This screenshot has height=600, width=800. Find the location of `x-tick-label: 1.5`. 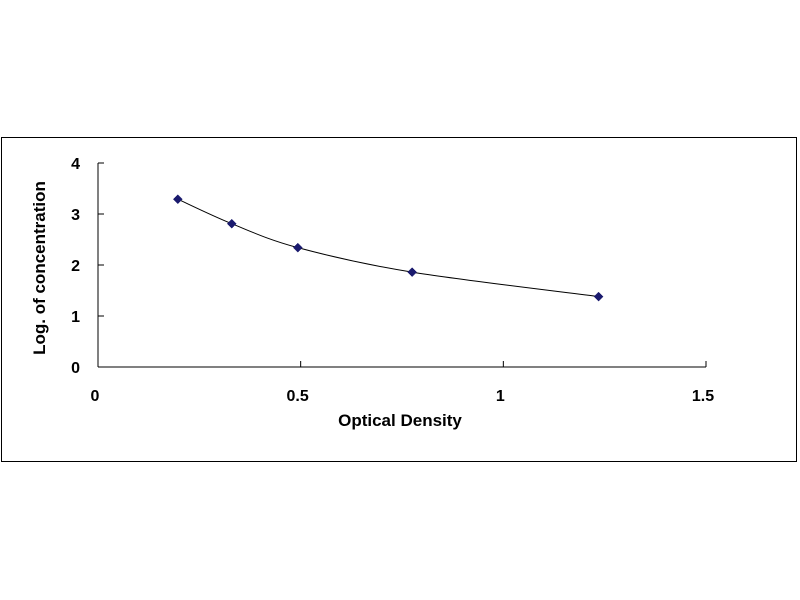

x-tick-label: 1.5 is located at coordinates (703, 396).